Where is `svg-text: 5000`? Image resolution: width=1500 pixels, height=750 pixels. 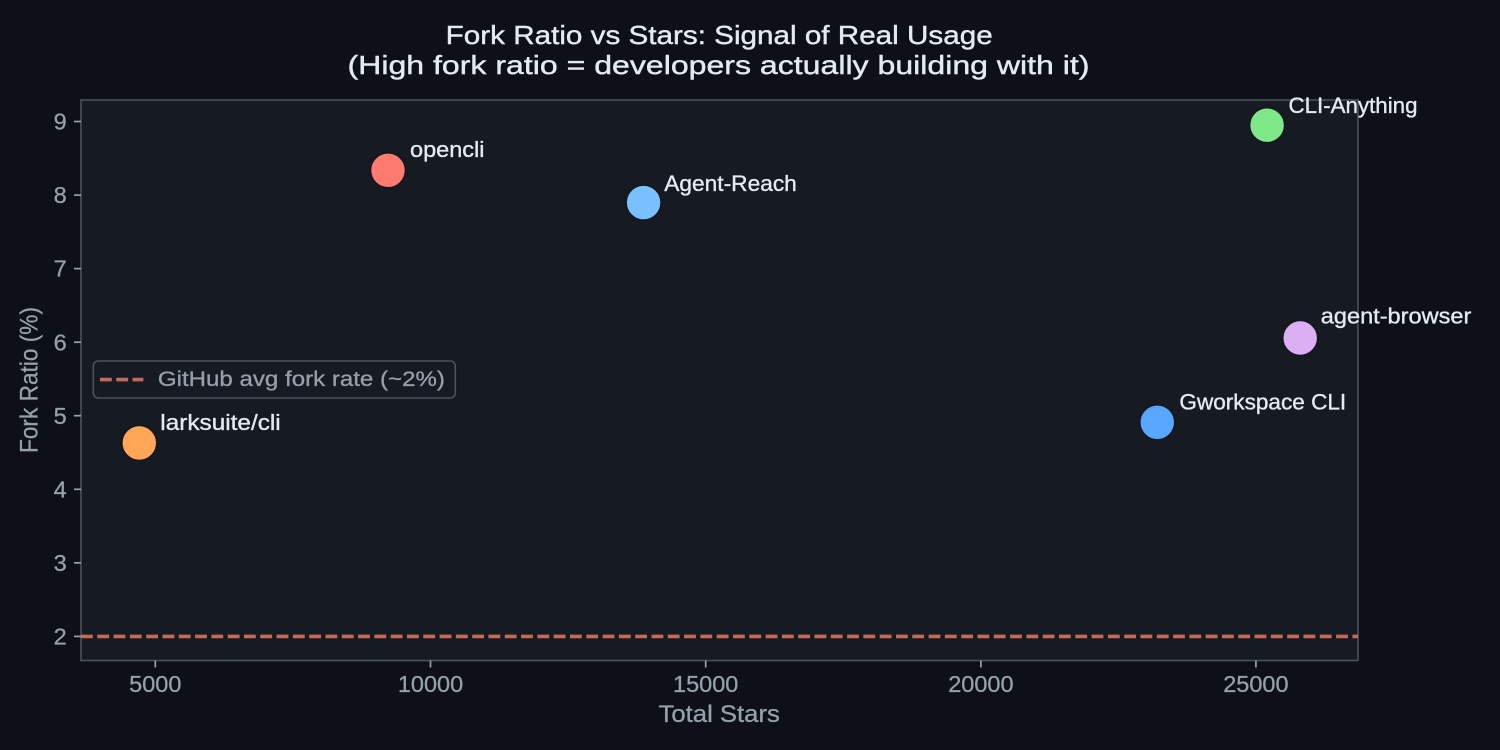
svg-text: 5000 is located at coordinates (155, 684).